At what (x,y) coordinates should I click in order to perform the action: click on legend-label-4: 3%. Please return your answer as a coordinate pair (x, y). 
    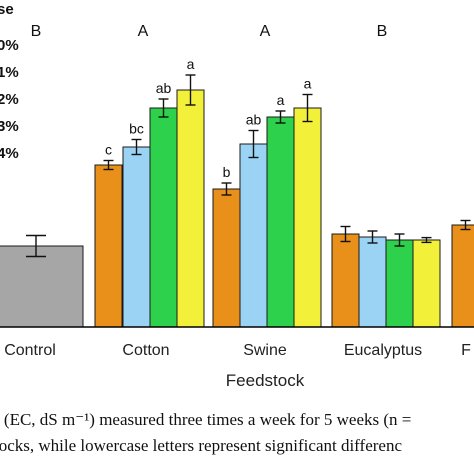
    Looking at the image, I should click on (9, 126).